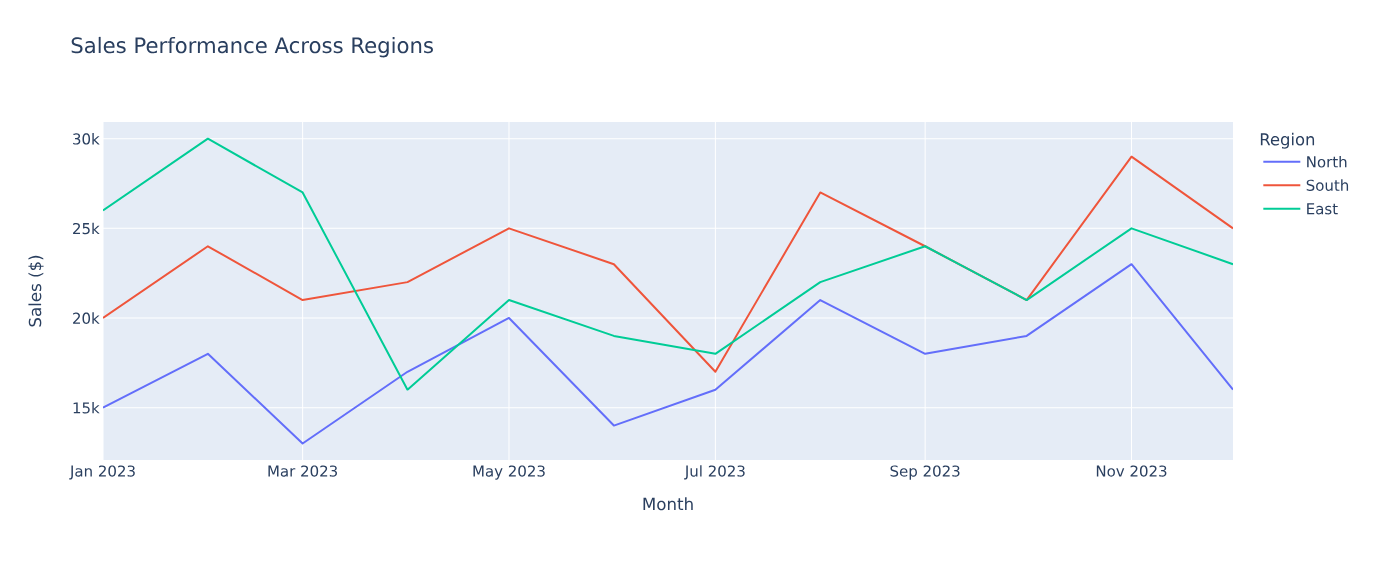  What do you see at coordinates (86, 318) in the screenshot?
I see `y-tick-label: 20k` at bounding box center [86, 318].